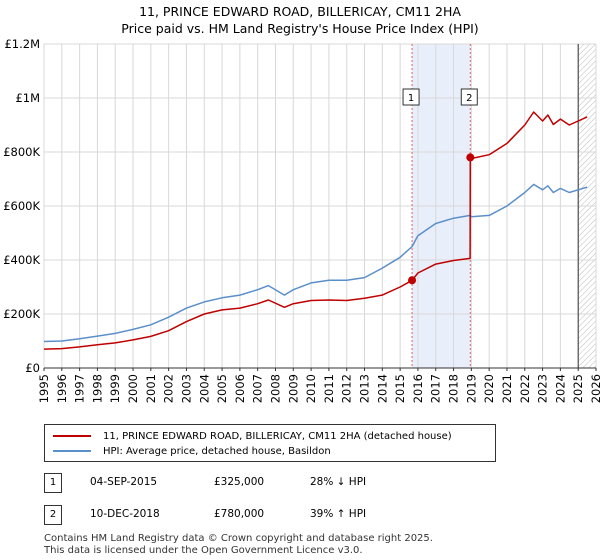  Describe the element at coordinates (169, 388) in the screenshot. I see `x-tick-label: 2002` at that location.